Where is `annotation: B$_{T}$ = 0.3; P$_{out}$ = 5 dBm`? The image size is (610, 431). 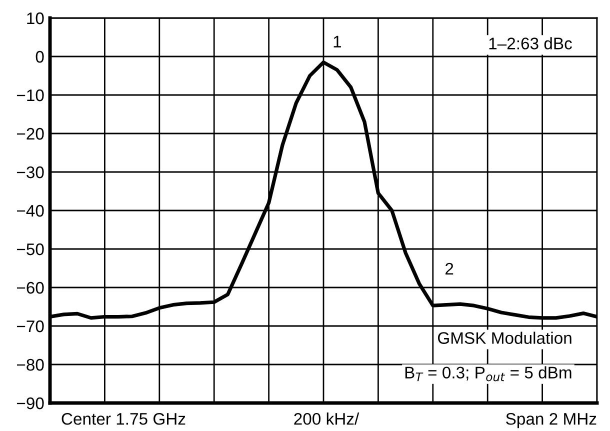 annotation: B$_{T}$ = 0.3; P$_{out}$ = 5 dBm is located at coordinates (488, 374).